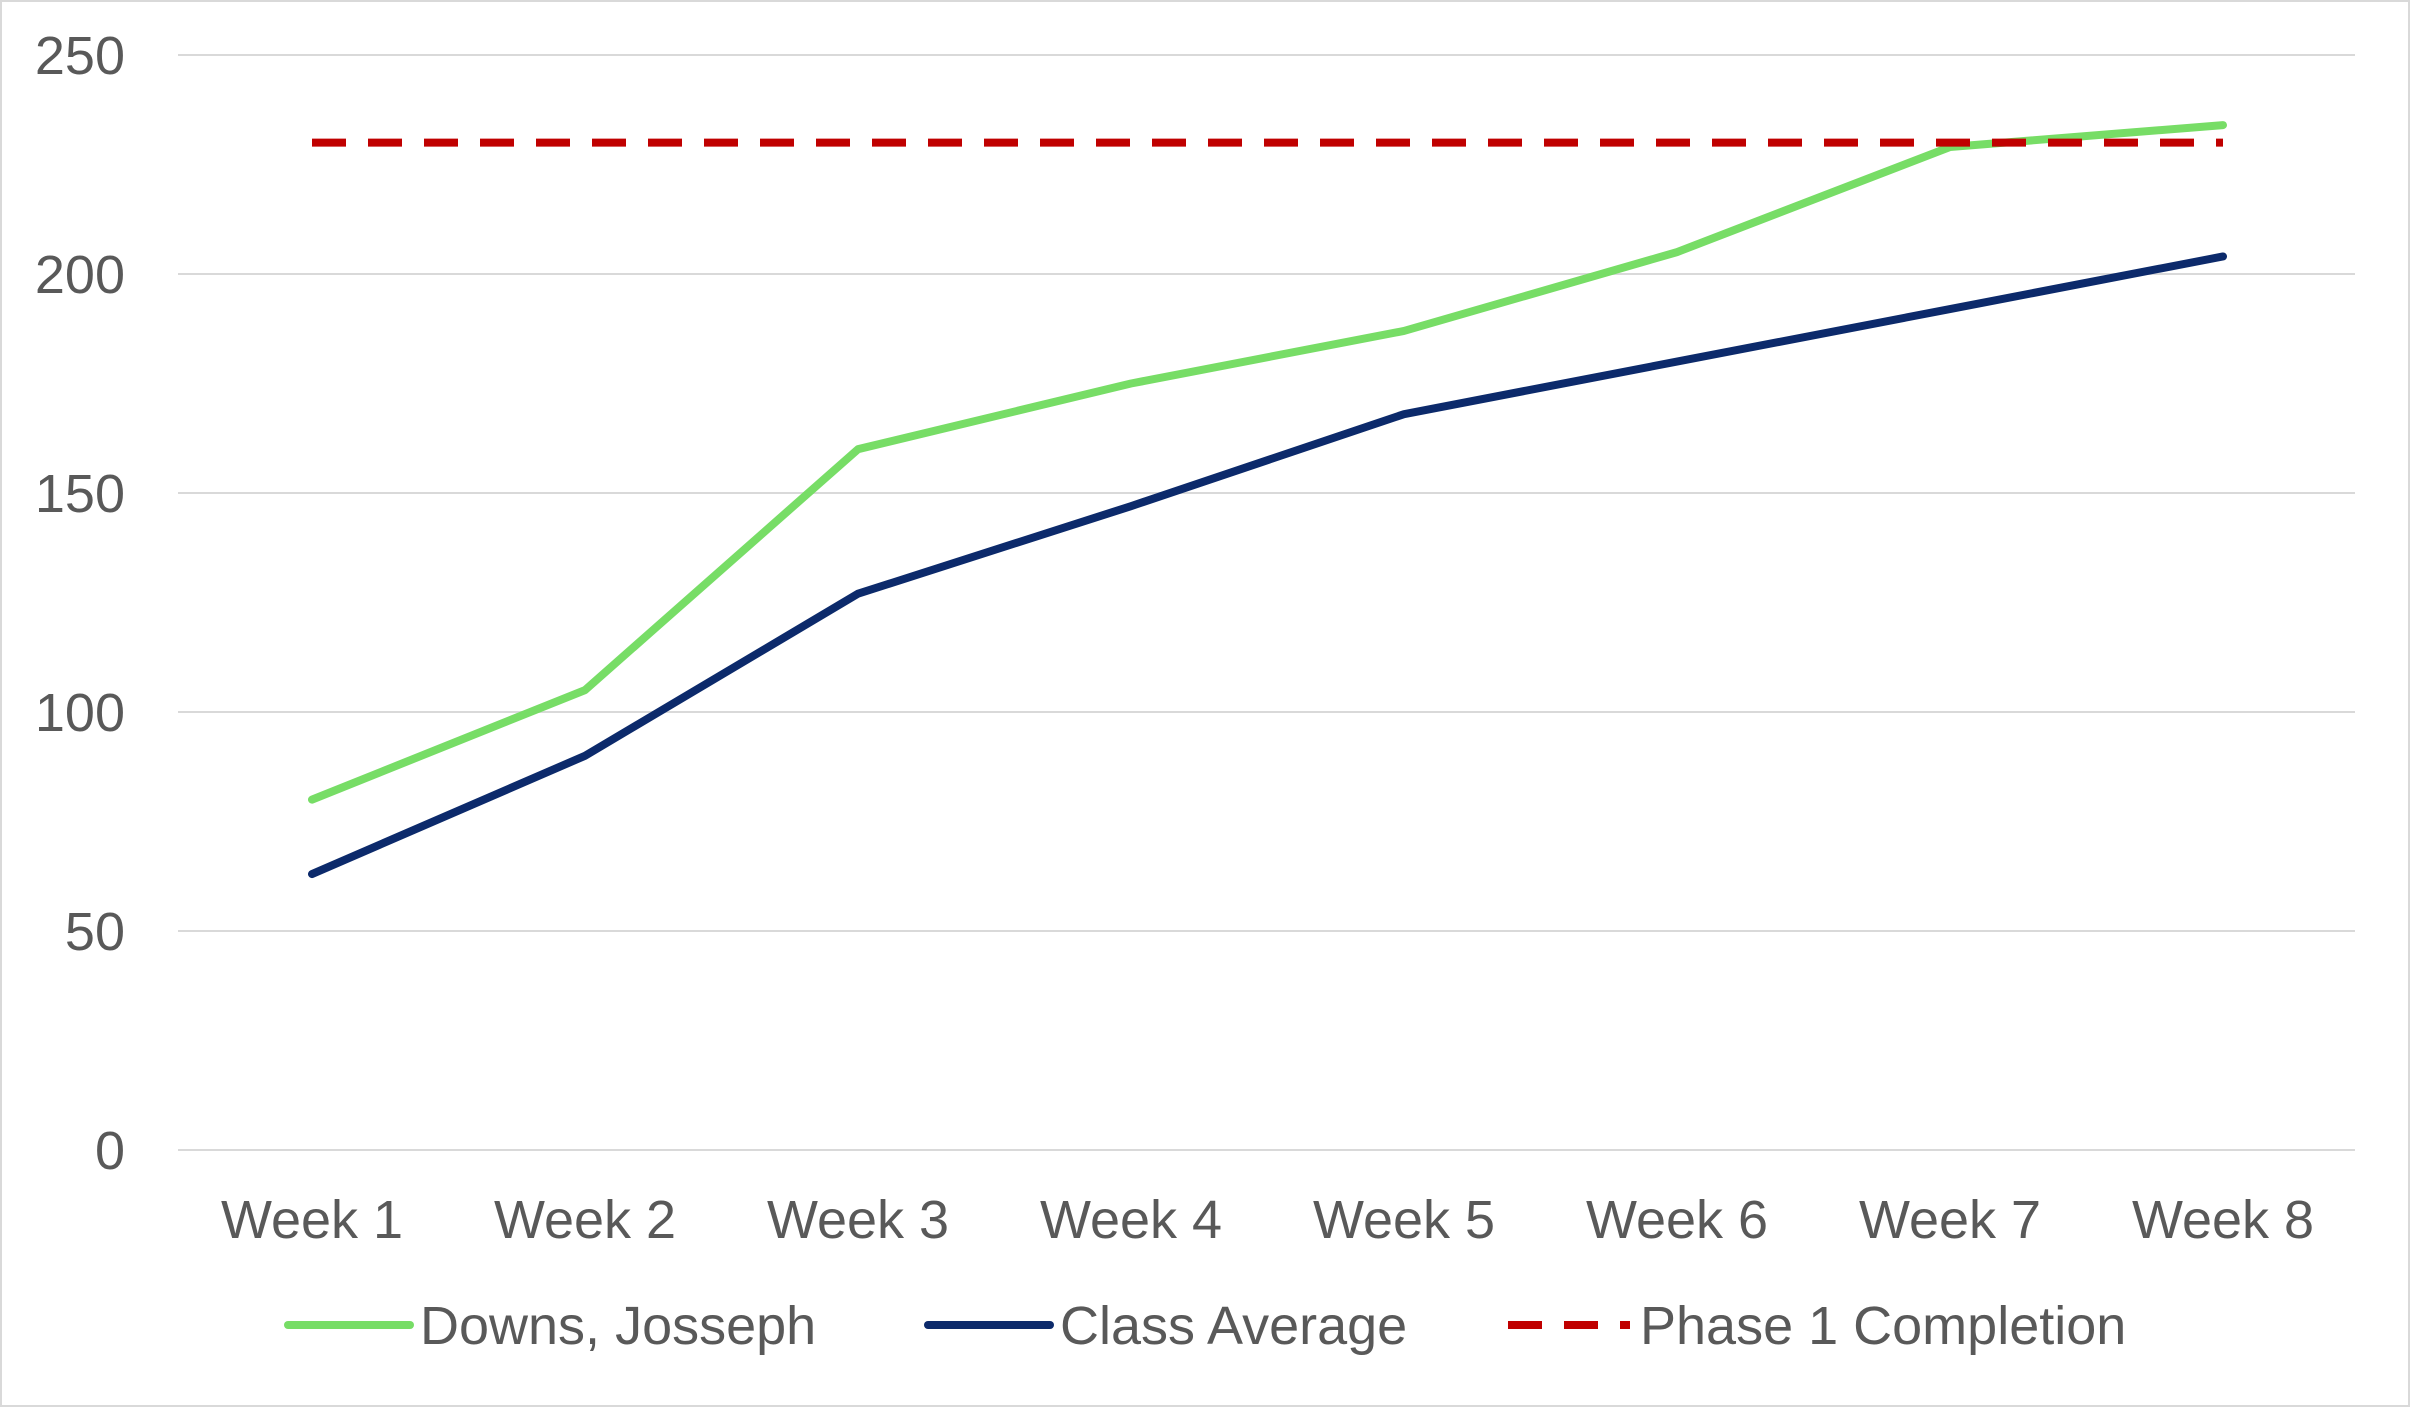  What do you see at coordinates (1950, 1220) in the screenshot?
I see `x-tick-label-7: Week 7` at bounding box center [1950, 1220].